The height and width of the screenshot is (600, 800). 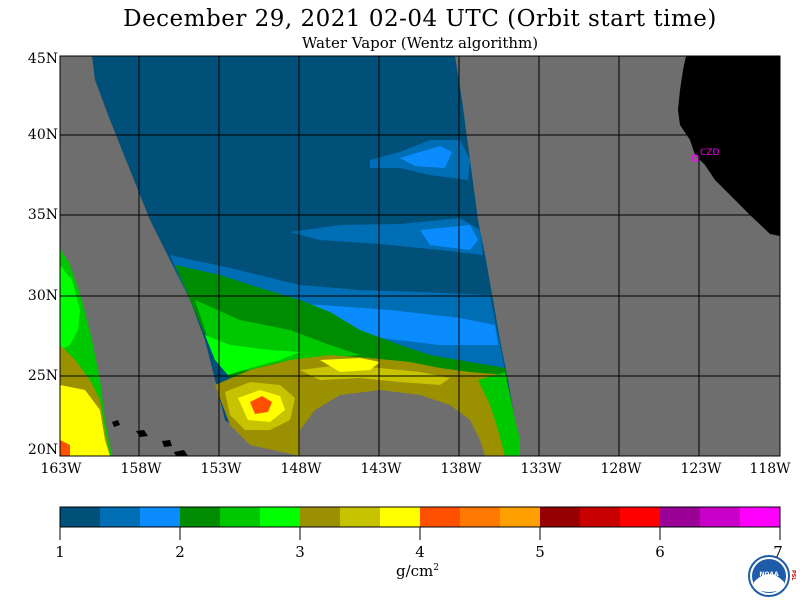 What do you see at coordinates (415, 571) in the screenshot?
I see `unit-base: g/cm` at bounding box center [415, 571].